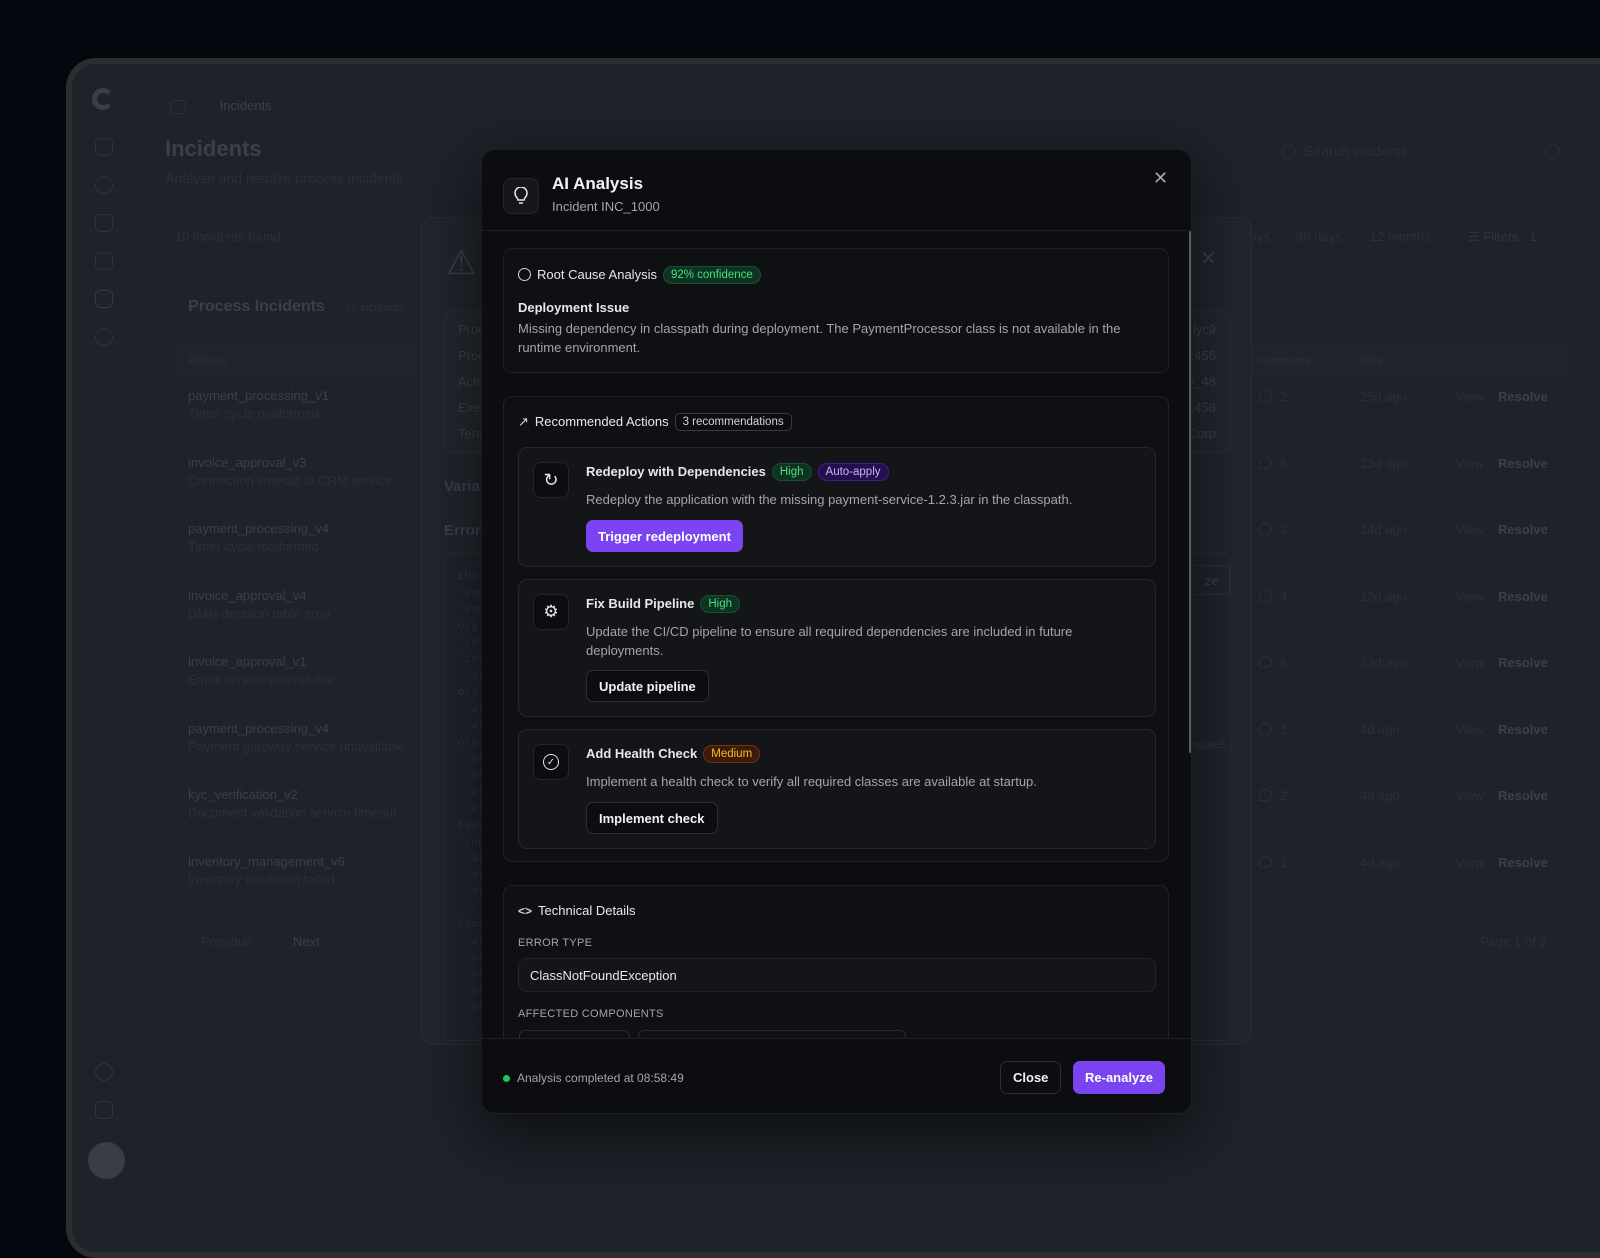 The width and height of the screenshot is (1600, 1258). Describe the element at coordinates (1400, 236) in the screenshot. I see `time-tab-12m: 12 months` at that location.